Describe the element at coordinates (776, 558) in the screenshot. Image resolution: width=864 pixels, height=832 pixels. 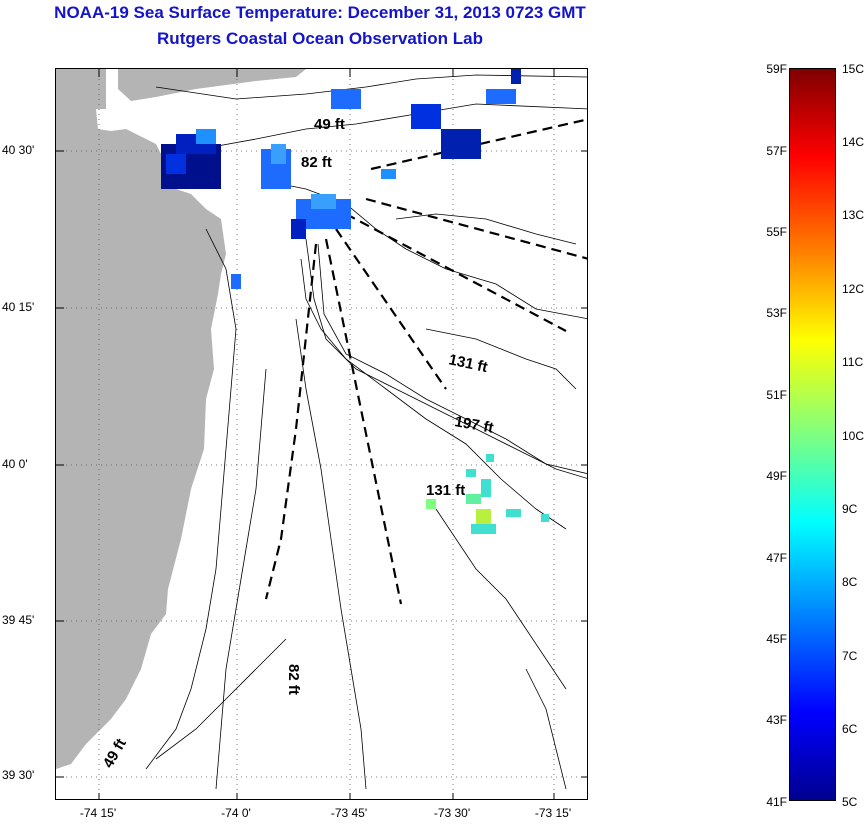
I see `colorbar-f-label: 47F` at that location.